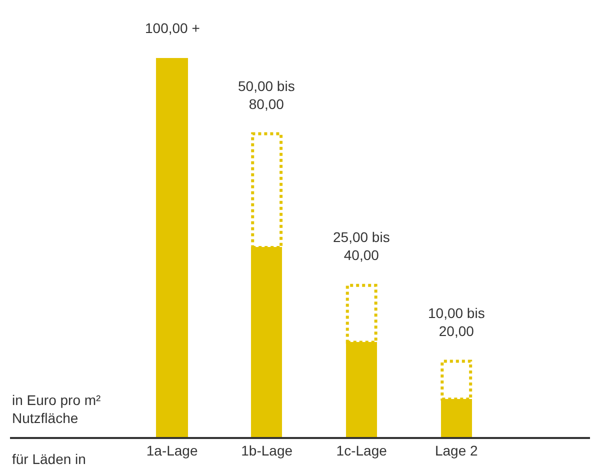 This screenshot has width=596, height=470. What do you see at coordinates (362, 450) in the screenshot?
I see `x-tick-label: 1c-Lage` at bounding box center [362, 450].